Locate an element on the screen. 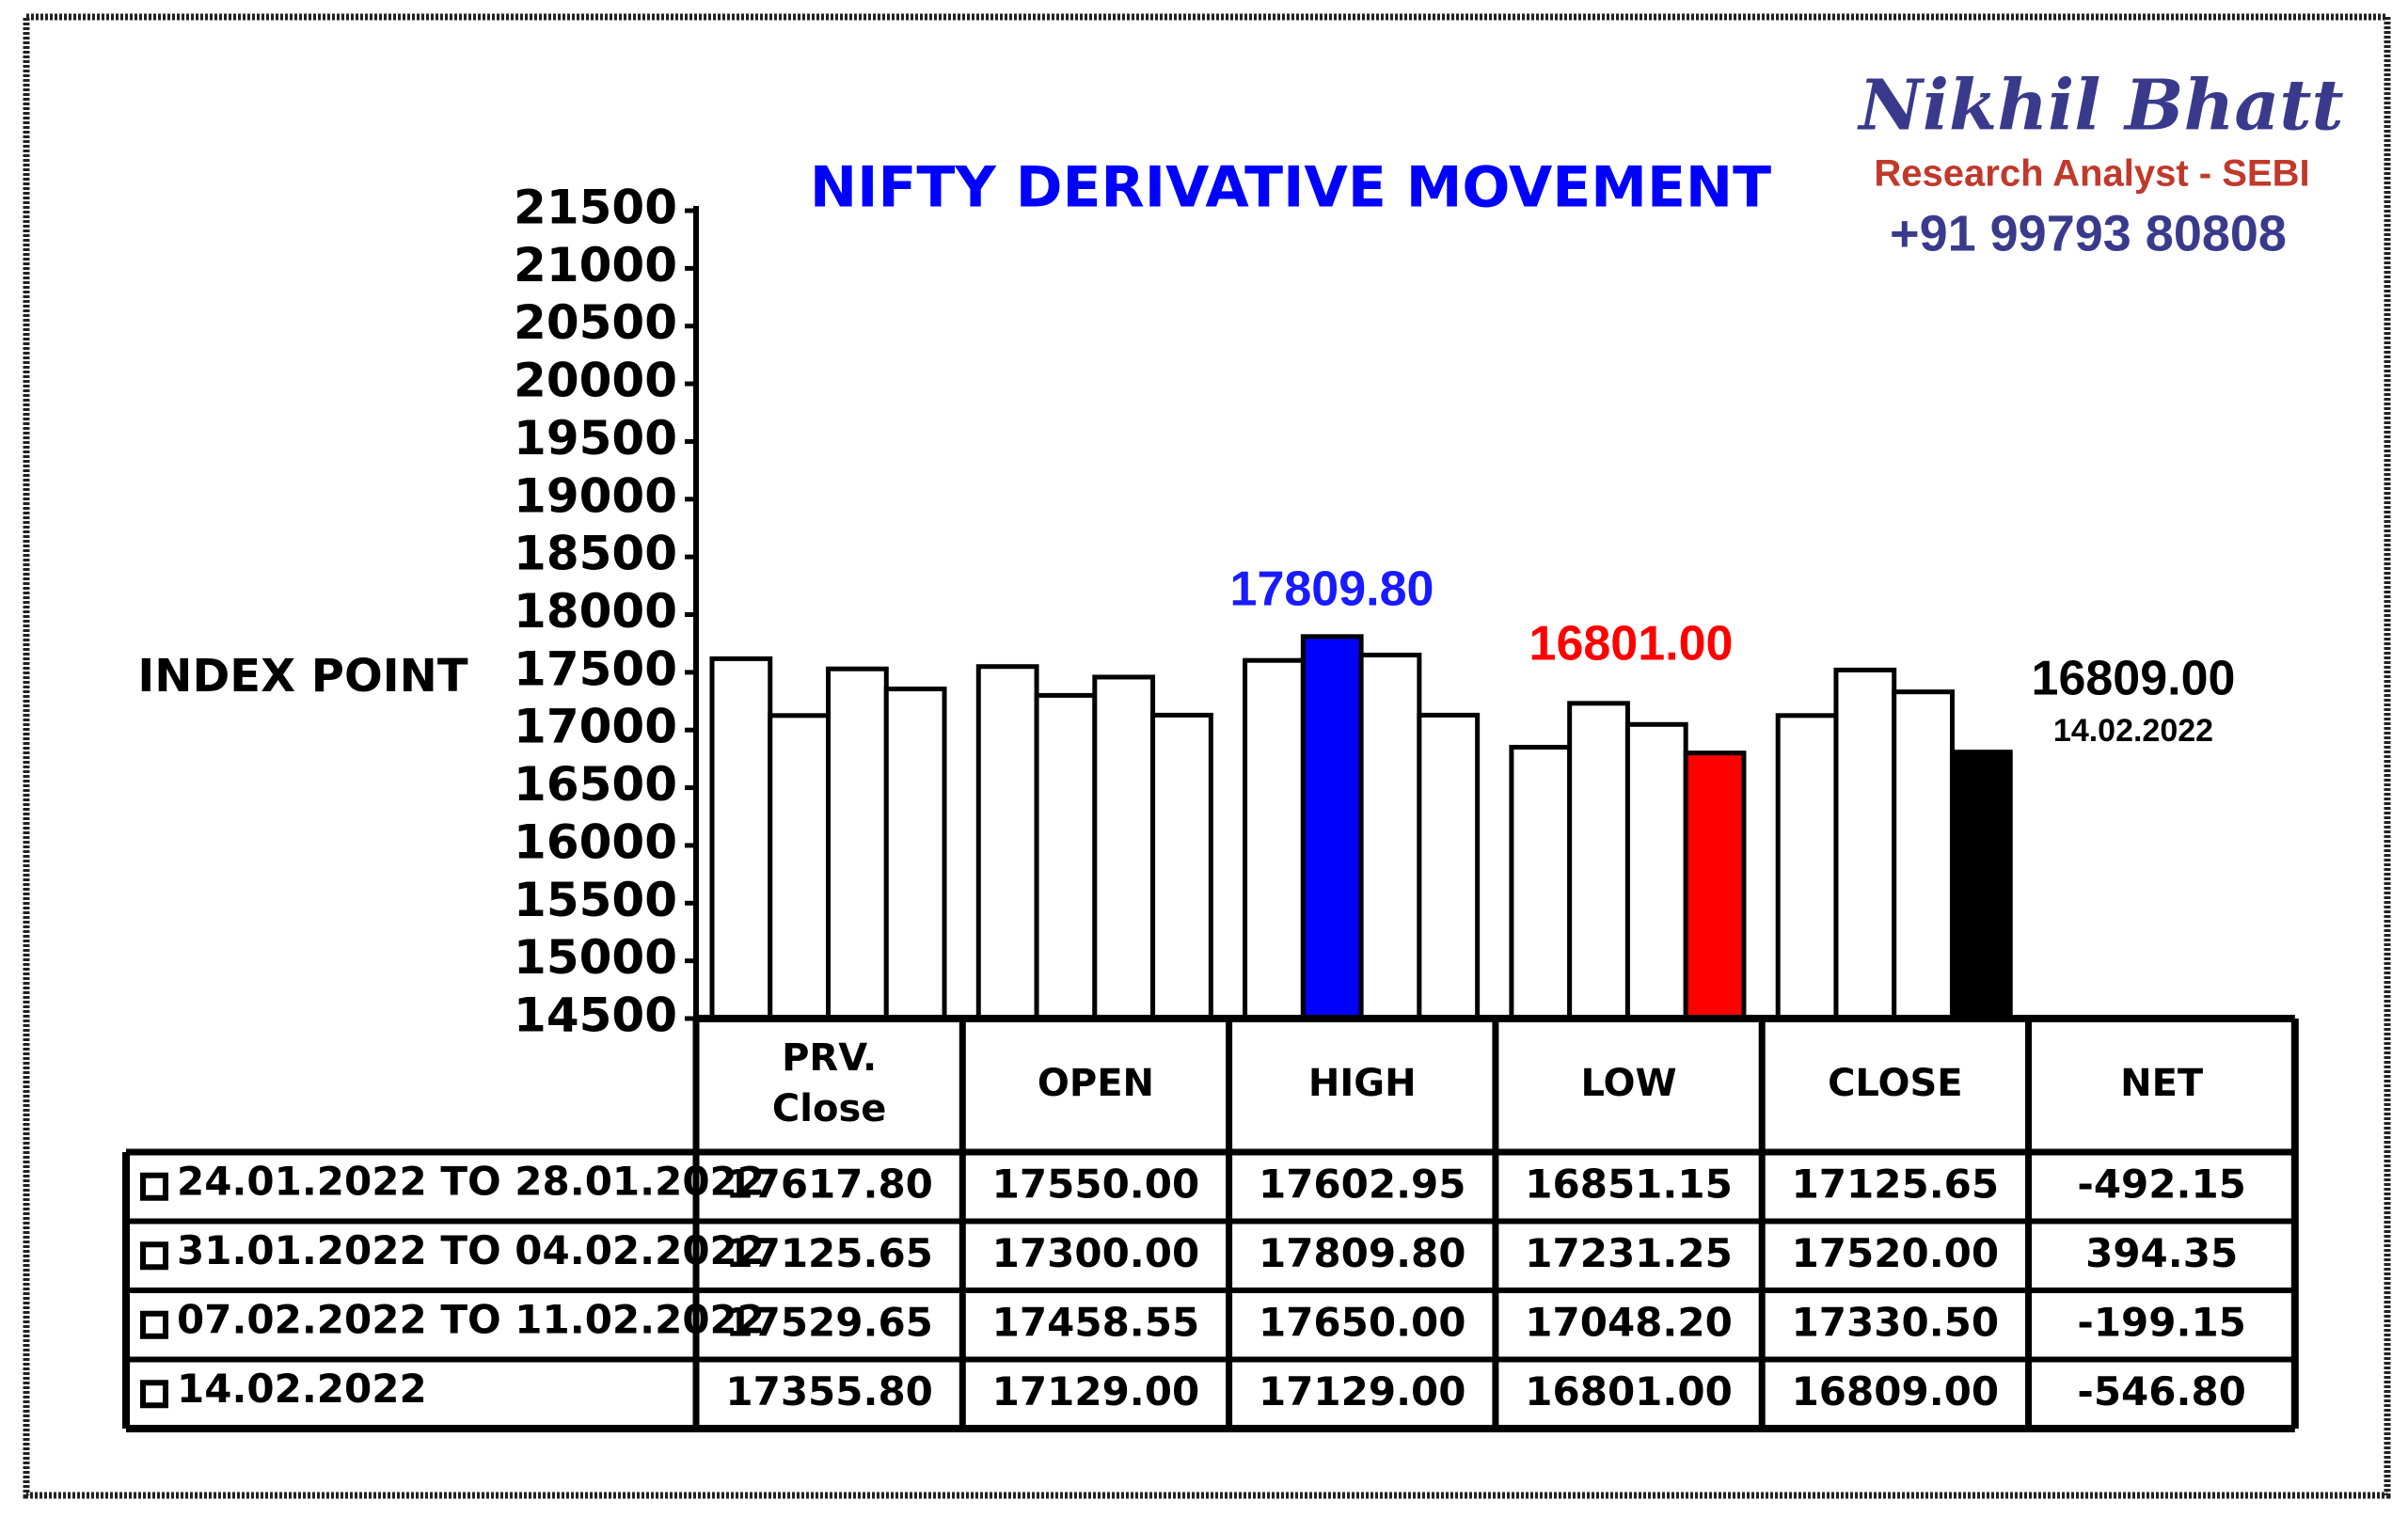  table-cell: 17330.50 is located at coordinates (1896, 1322).